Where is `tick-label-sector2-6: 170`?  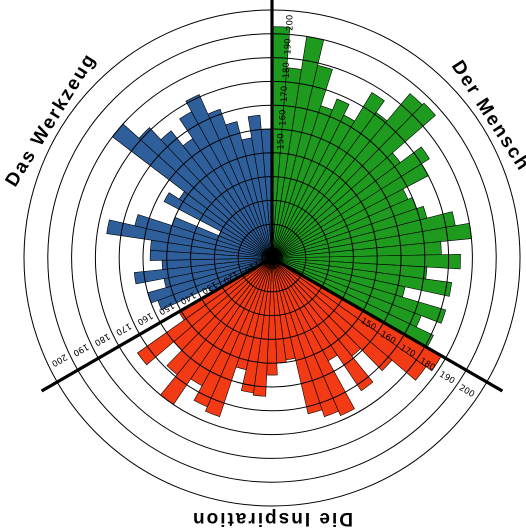
tick-label-sector2-6: 170 is located at coordinates (123, 328).